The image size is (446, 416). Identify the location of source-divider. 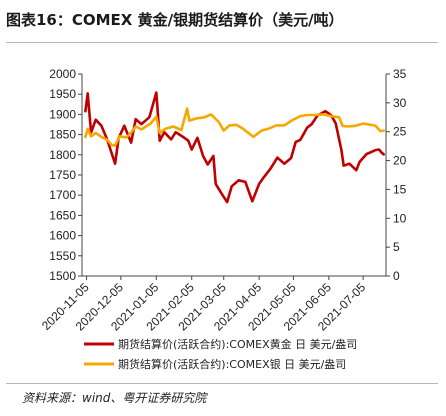
(222, 383).